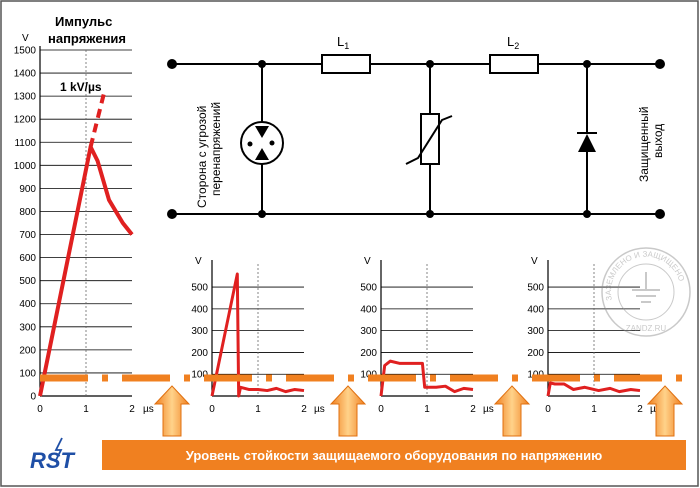 Image resolution: width=700 pixels, height=488 pixels. I want to click on main-x-tick-label: 1, so click(86, 409).